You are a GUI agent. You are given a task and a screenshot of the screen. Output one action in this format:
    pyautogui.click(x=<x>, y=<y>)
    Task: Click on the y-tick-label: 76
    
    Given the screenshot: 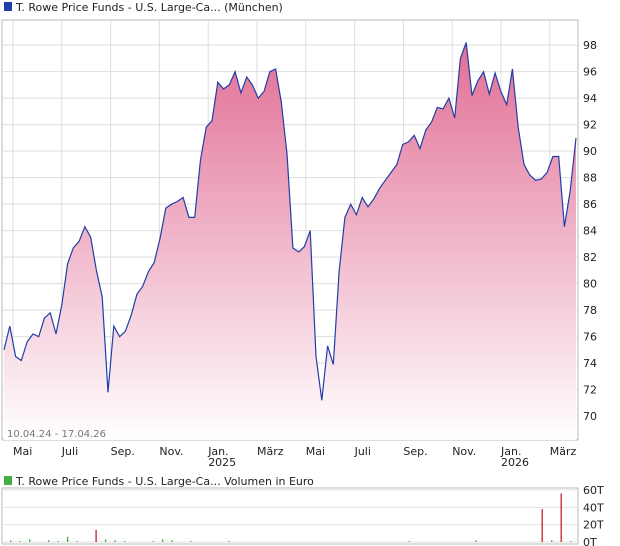 What is the action you would take?
    pyautogui.click(x=590, y=337)
    